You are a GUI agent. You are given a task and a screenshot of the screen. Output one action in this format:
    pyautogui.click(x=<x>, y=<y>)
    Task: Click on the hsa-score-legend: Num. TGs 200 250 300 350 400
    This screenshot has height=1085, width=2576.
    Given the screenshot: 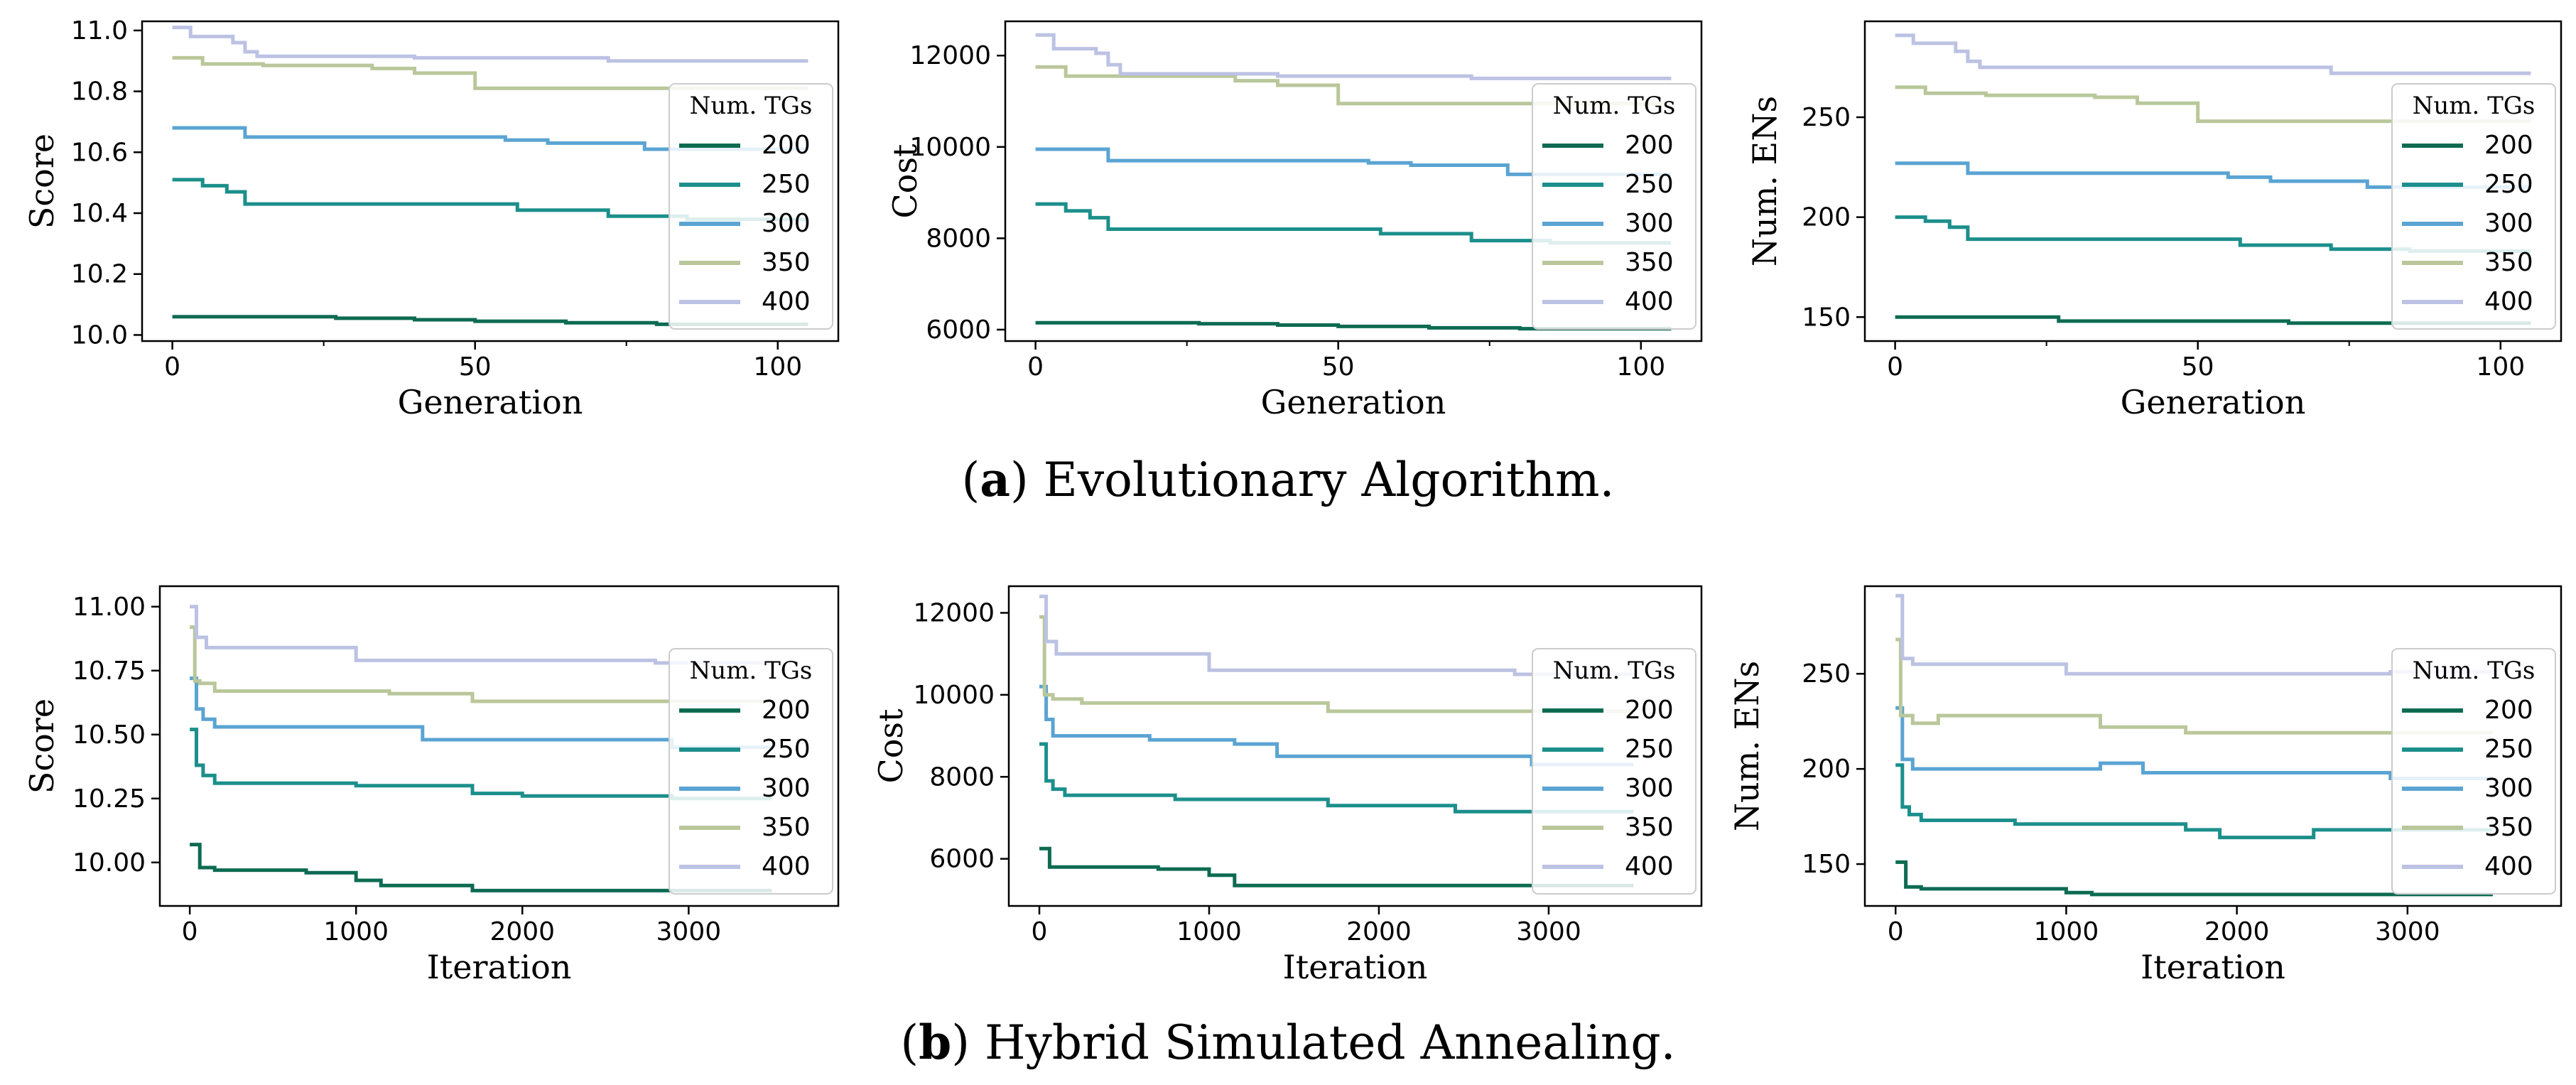 What is the action you would take?
    pyautogui.click(x=751, y=771)
    